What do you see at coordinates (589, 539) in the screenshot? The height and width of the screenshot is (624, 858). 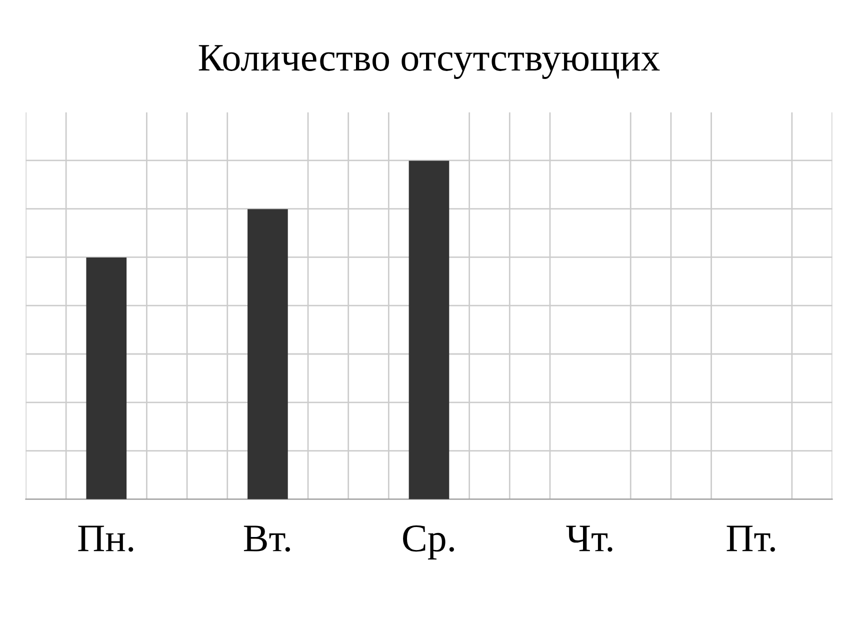 I see `x-tick-label: Чт.` at bounding box center [589, 539].